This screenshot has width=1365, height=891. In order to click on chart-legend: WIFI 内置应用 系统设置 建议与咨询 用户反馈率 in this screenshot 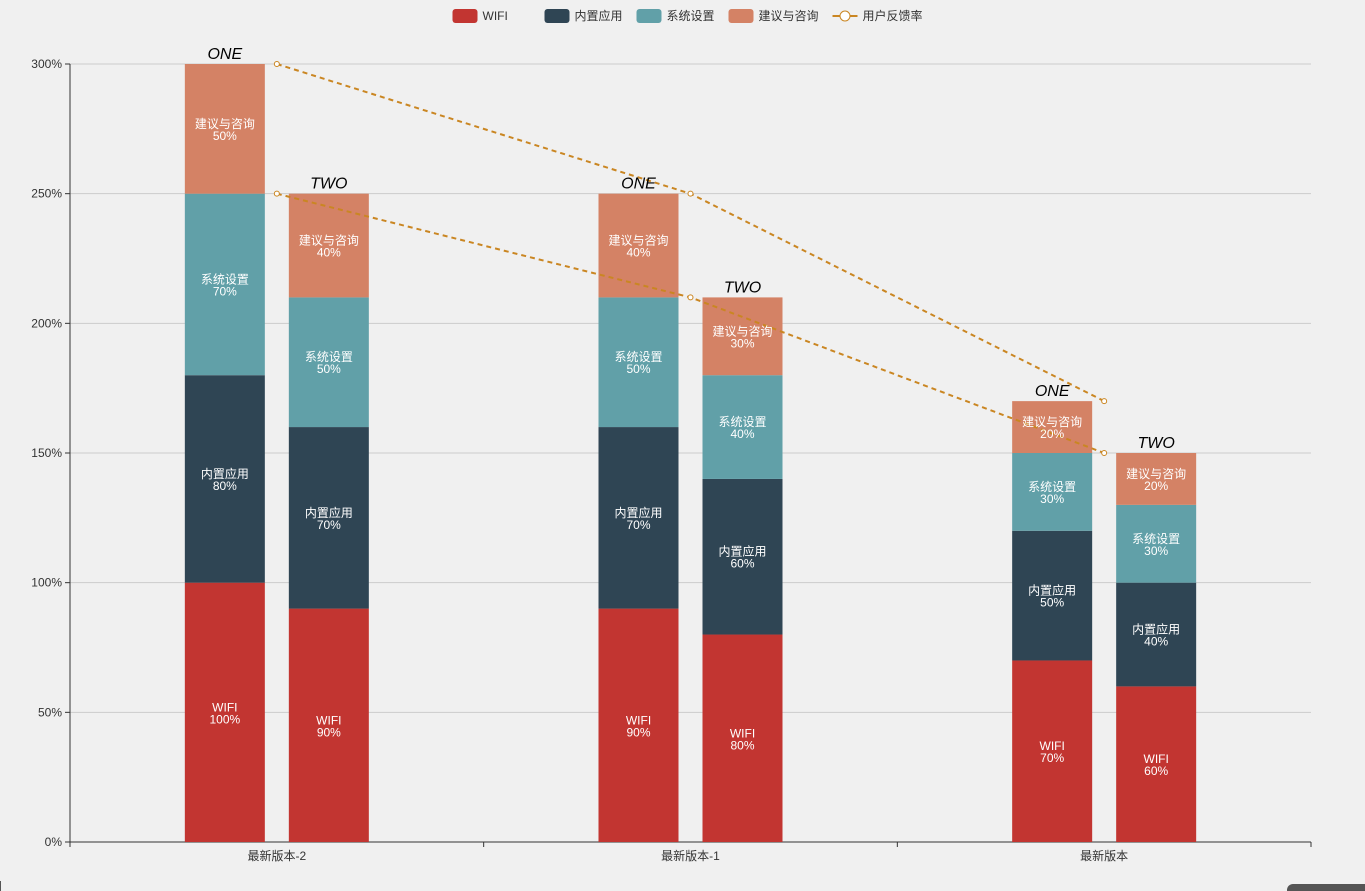, I will do `click(687, 15)`.